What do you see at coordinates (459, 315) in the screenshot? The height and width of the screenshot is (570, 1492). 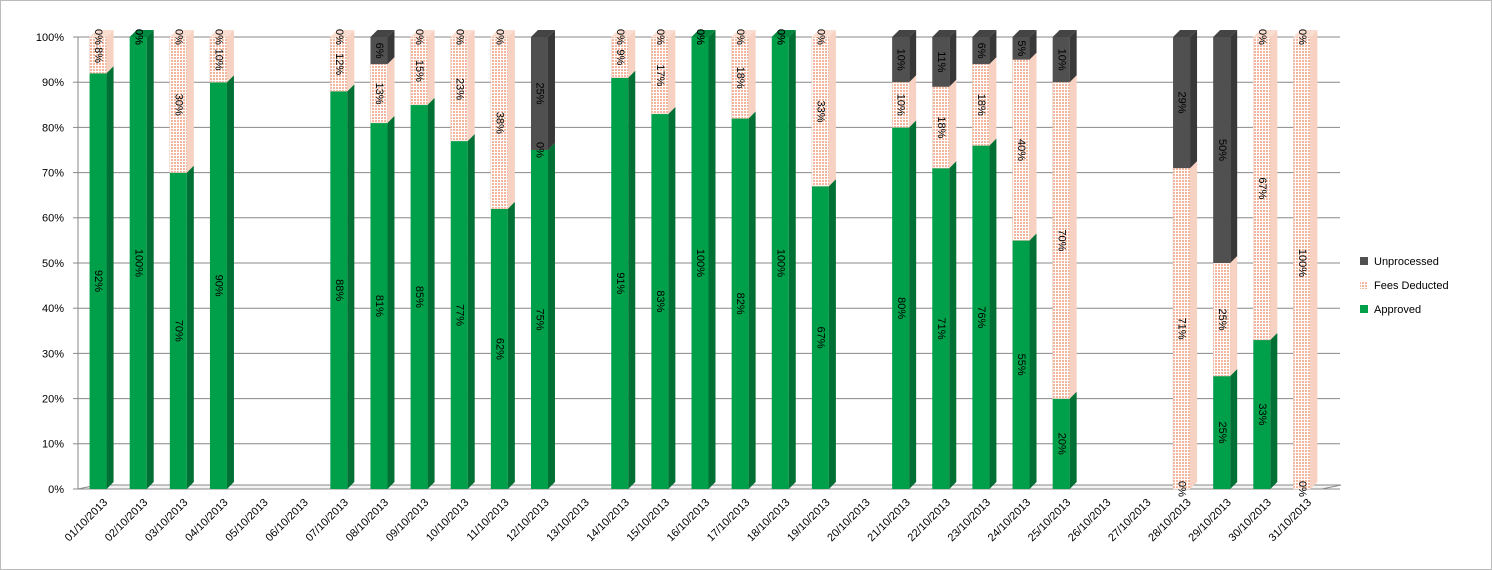 I see `data-label: 77%` at bounding box center [459, 315].